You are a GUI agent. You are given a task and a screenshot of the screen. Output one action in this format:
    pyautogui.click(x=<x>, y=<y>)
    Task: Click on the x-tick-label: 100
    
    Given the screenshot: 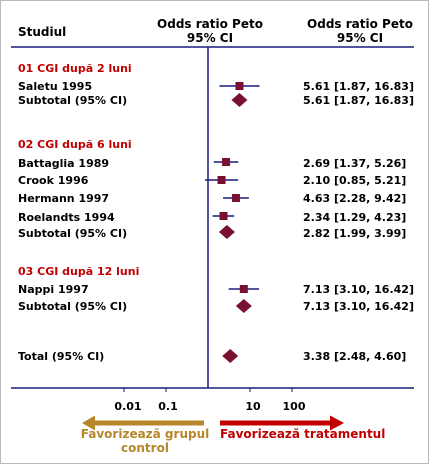 What is the action you would take?
    pyautogui.click(x=294, y=406)
    